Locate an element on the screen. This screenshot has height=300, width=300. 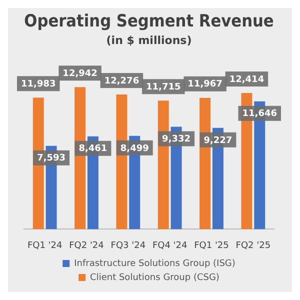
data-label: 11,715 is located at coordinates (163, 87).